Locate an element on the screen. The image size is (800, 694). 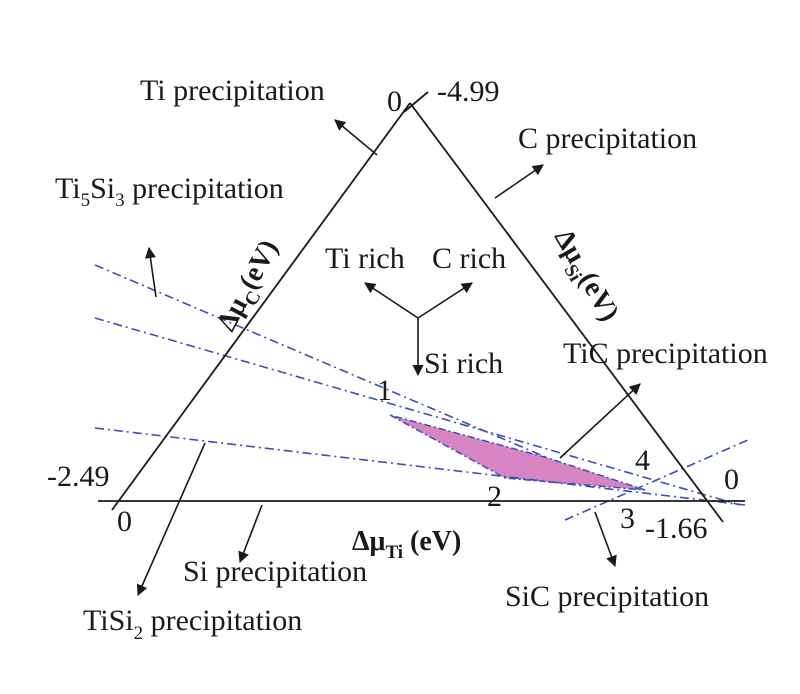
si-precip-arrow is located at coordinates (250, 534).